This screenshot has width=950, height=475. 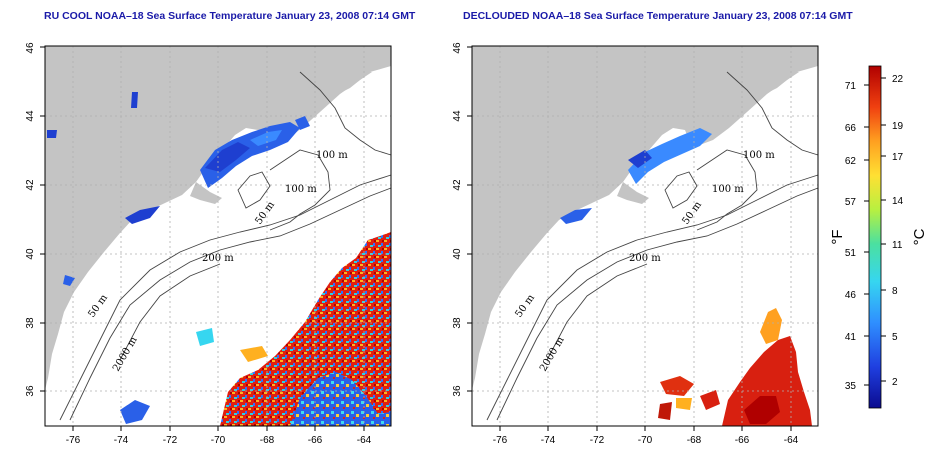 What do you see at coordinates (895, 291) in the screenshot?
I see `colorbar-c-tick: 8` at bounding box center [895, 291].